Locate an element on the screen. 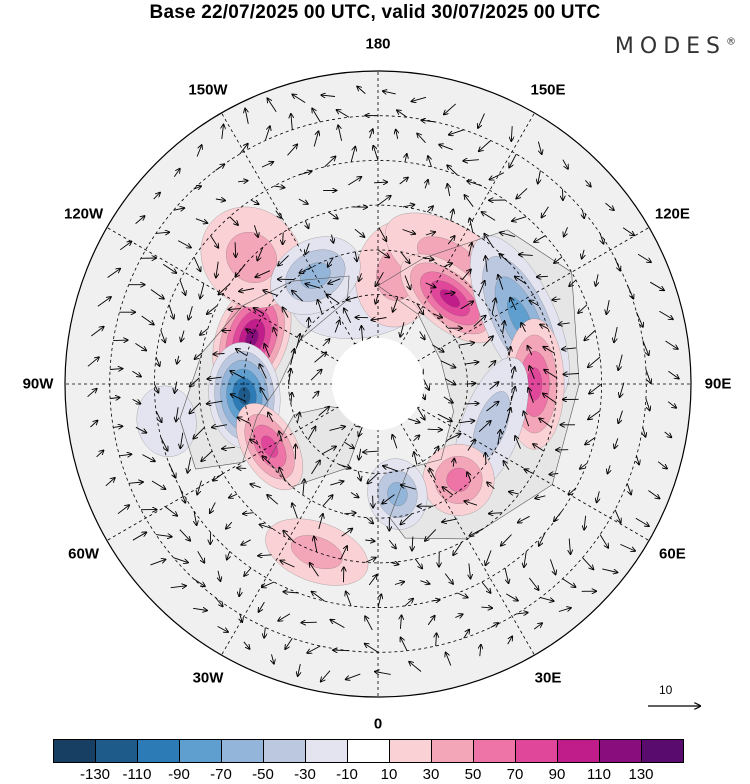  longitude-label: 150W is located at coordinates (207, 89).